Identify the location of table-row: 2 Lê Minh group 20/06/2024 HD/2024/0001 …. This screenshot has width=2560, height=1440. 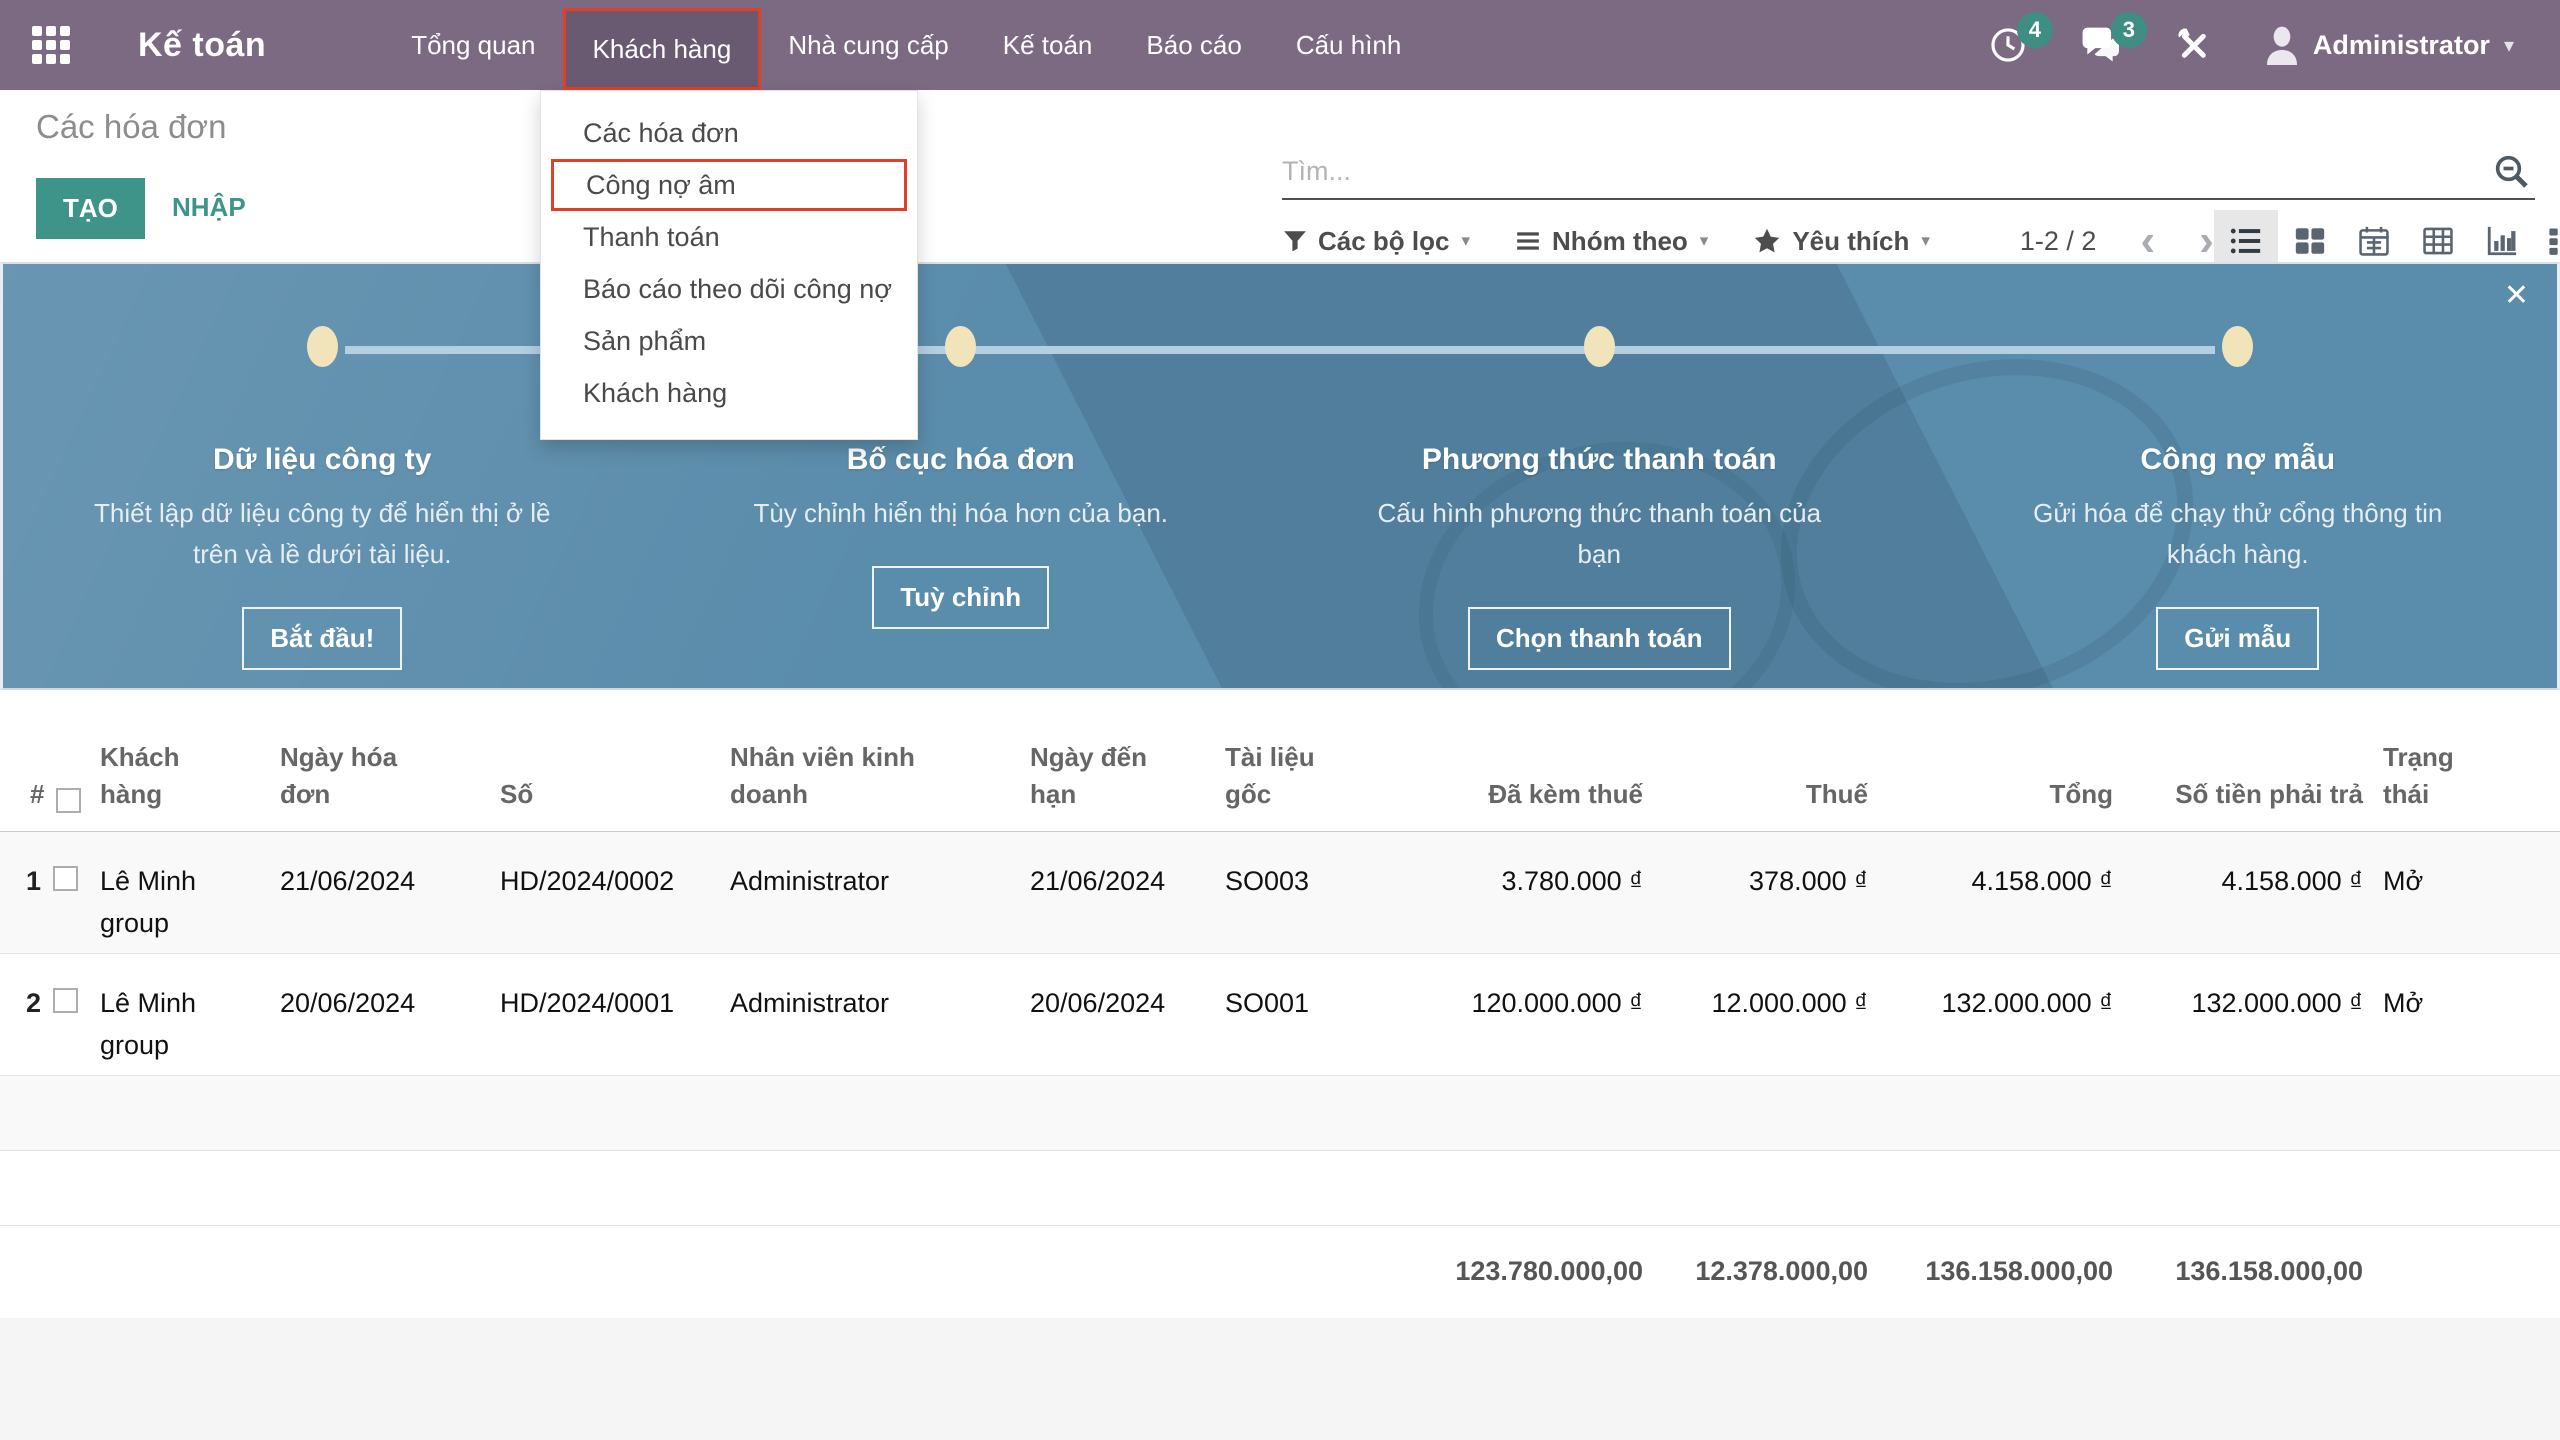
(1280, 1015).